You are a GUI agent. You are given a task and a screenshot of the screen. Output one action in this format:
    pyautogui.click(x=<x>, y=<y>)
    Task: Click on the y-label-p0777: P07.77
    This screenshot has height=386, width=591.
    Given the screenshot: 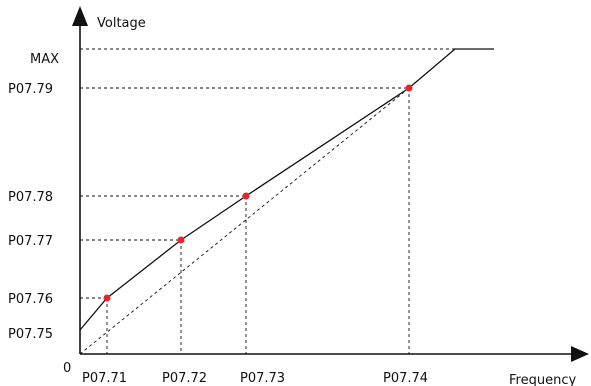 What is the action you would take?
    pyautogui.click(x=30, y=241)
    